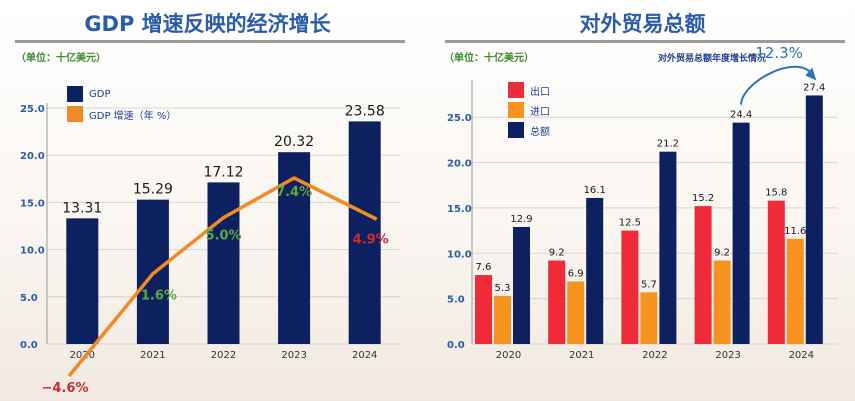 The image size is (855, 401). I want to click on growth-legend-label: GDP 增速（年 %）, so click(133, 116).